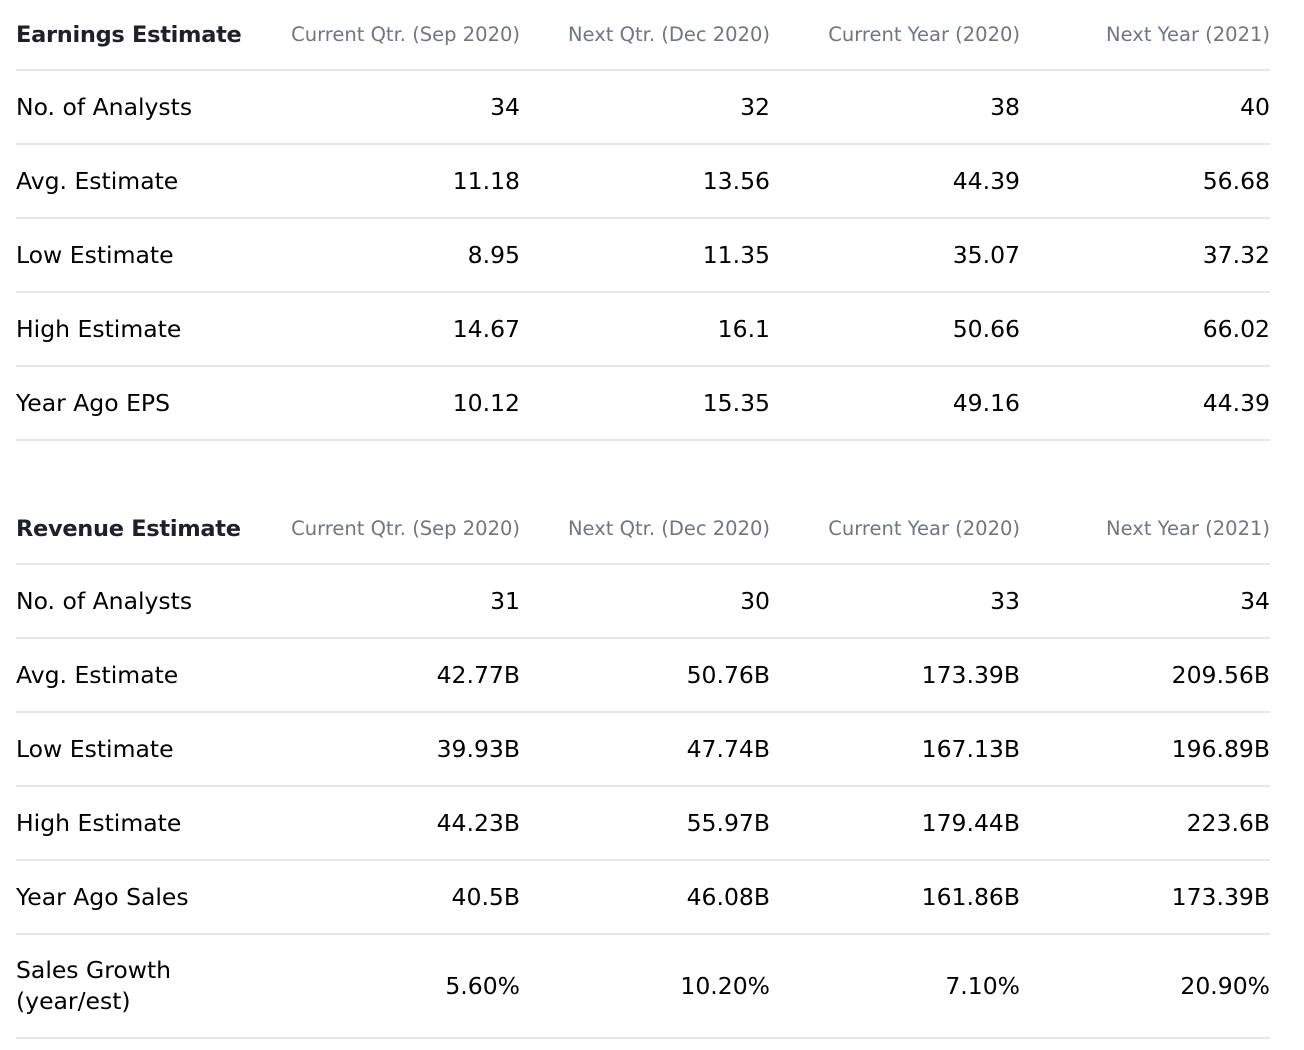  Describe the element at coordinates (143, 529) in the screenshot. I see `revenue-table-title: Revenue Estimate` at that location.